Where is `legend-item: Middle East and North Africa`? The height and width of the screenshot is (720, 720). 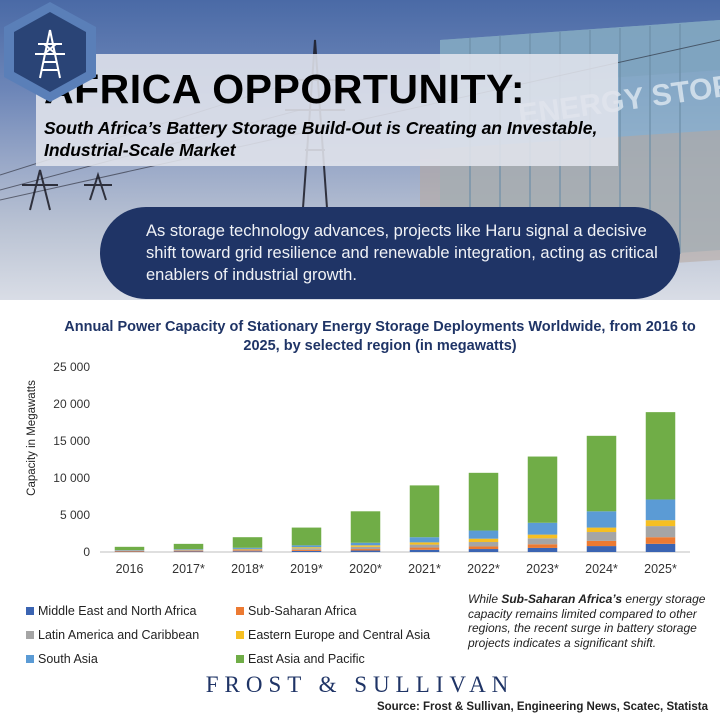
legend-item: Middle East and North Africa is located at coordinates (111, 611).